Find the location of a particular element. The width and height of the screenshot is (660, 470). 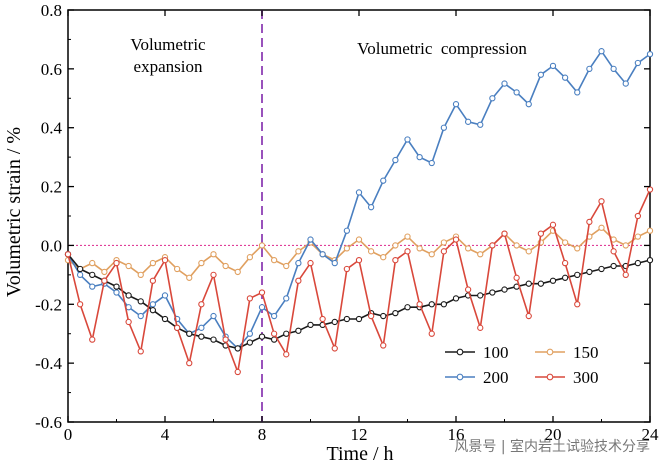

y-tick-label: 0.0 is located at coordinates (51, 245).